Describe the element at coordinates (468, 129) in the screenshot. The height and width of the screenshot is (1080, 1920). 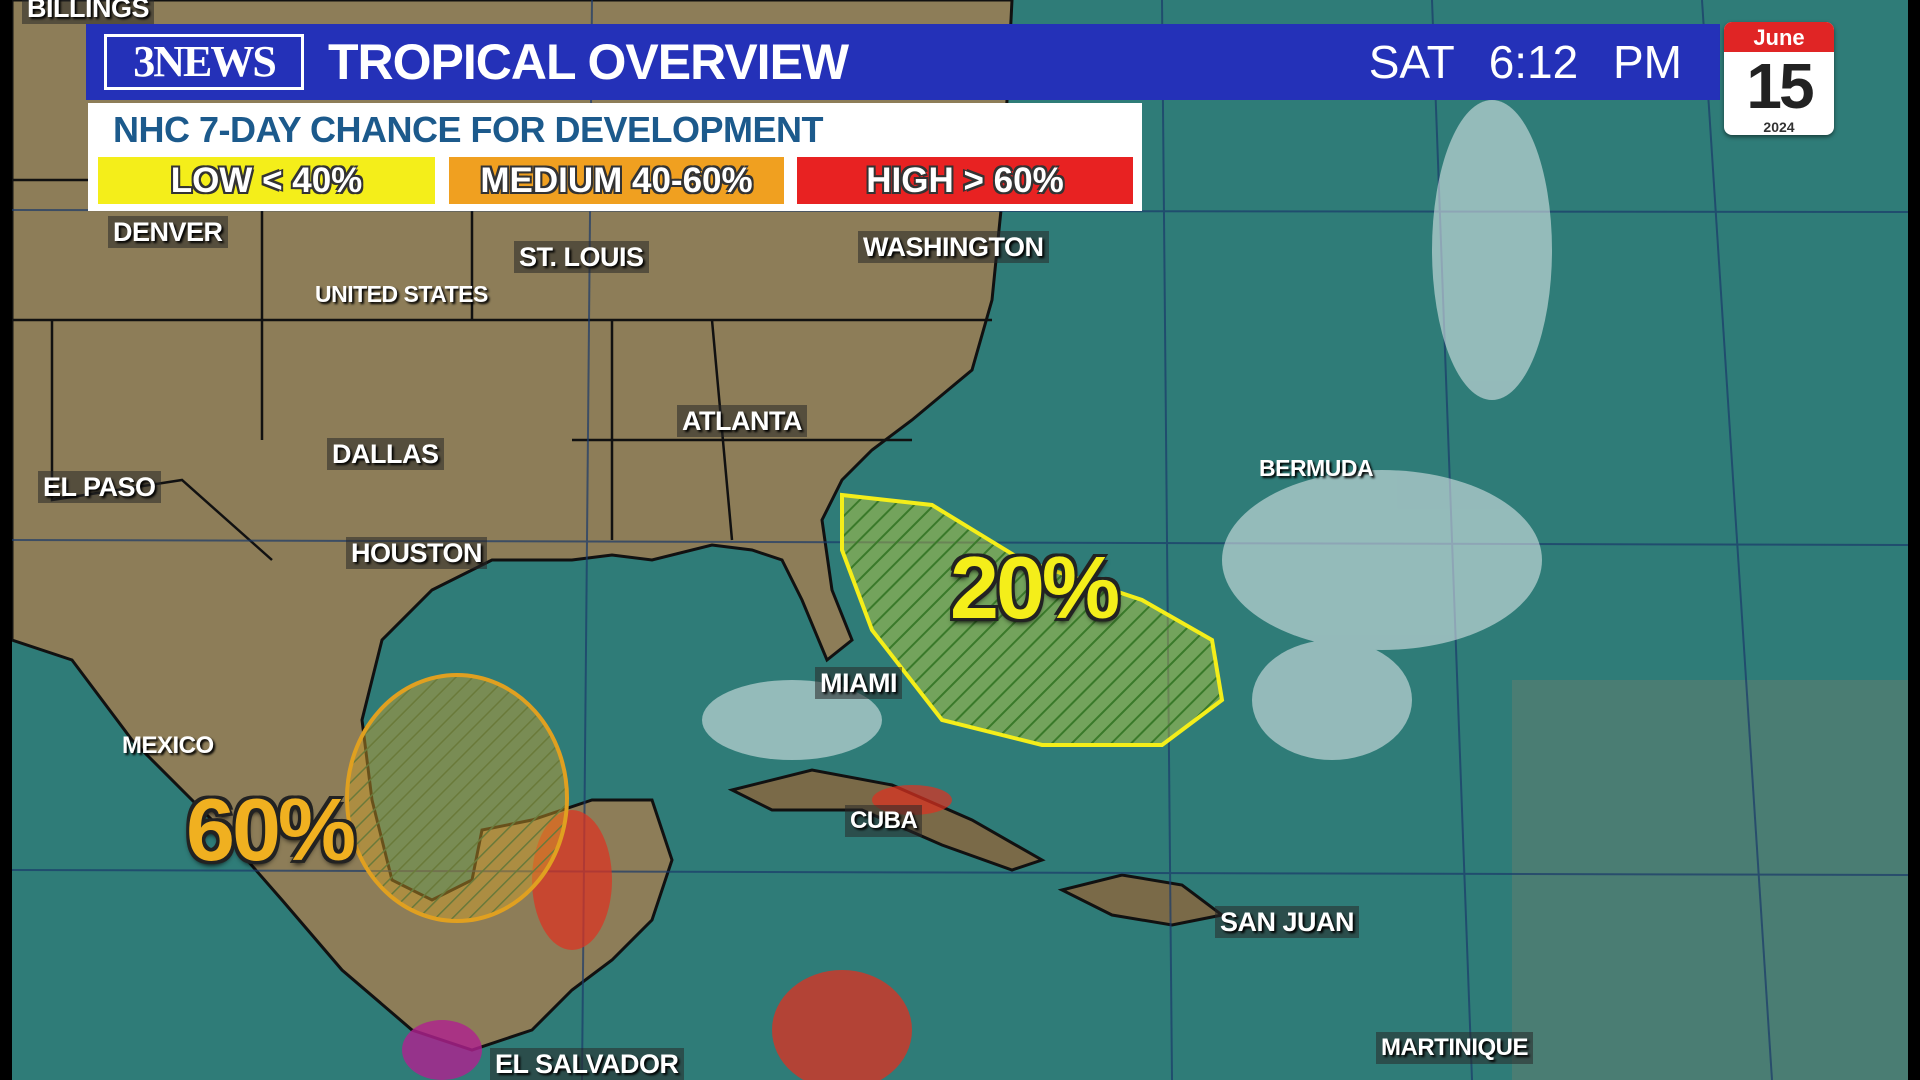
I see `legend-title: NHC 7-DAY CHANCE FOR DEVELOPMENT` at that location.